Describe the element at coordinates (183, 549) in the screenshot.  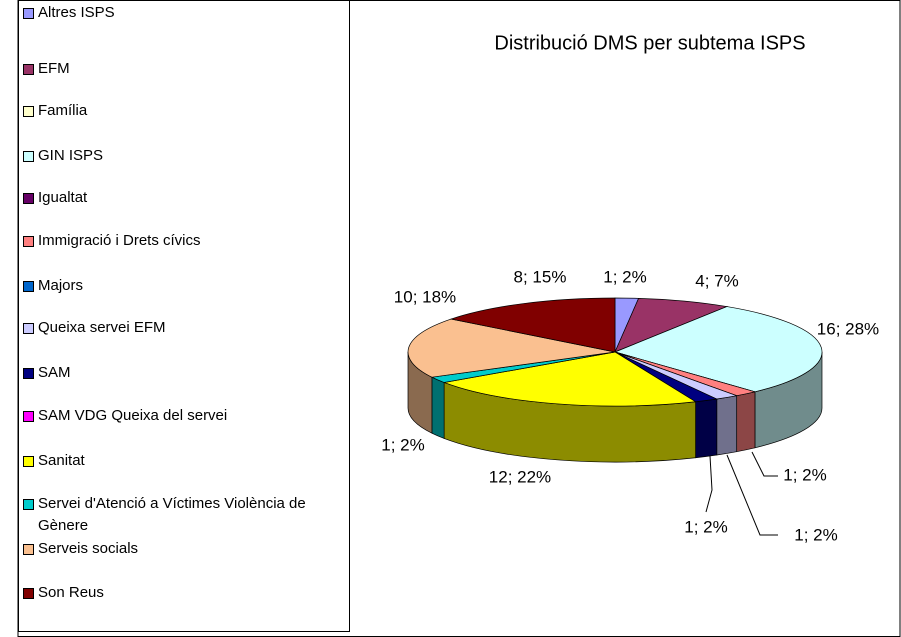
I see `legend-entry: Serveis socials` at that location.